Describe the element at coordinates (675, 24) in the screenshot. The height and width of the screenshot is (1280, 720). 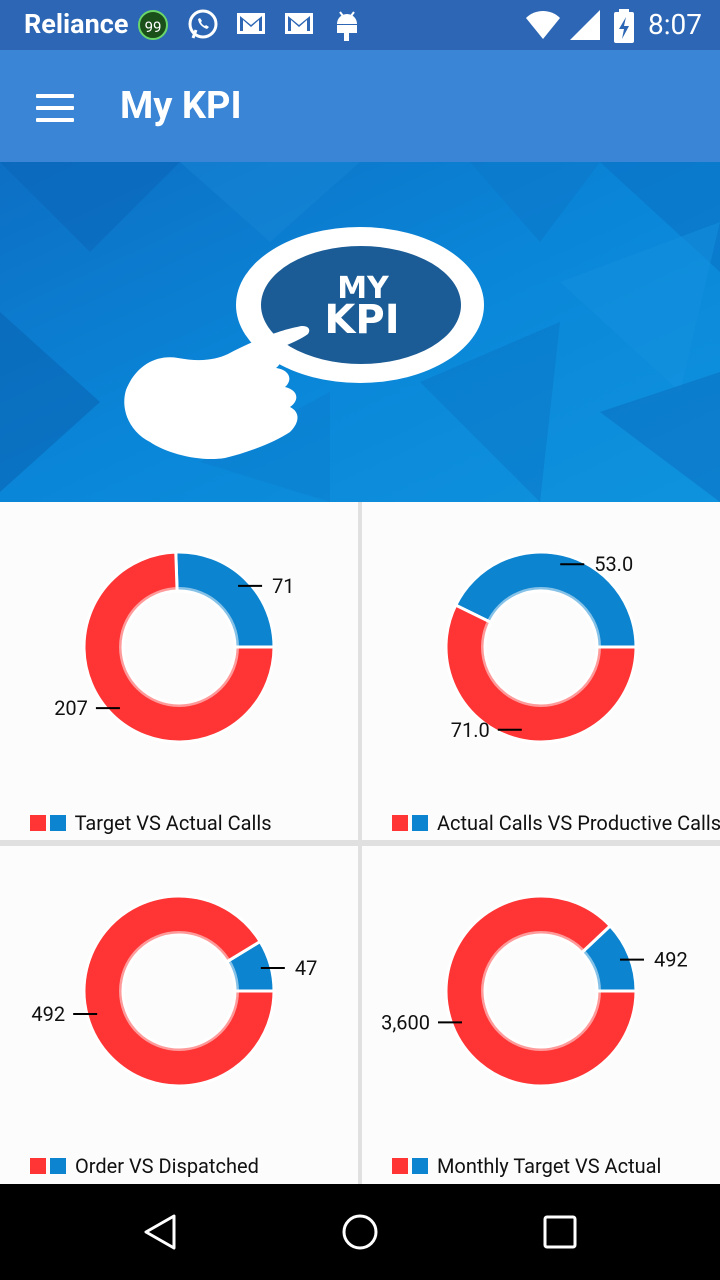
I see `clock: 8:07` at that location.